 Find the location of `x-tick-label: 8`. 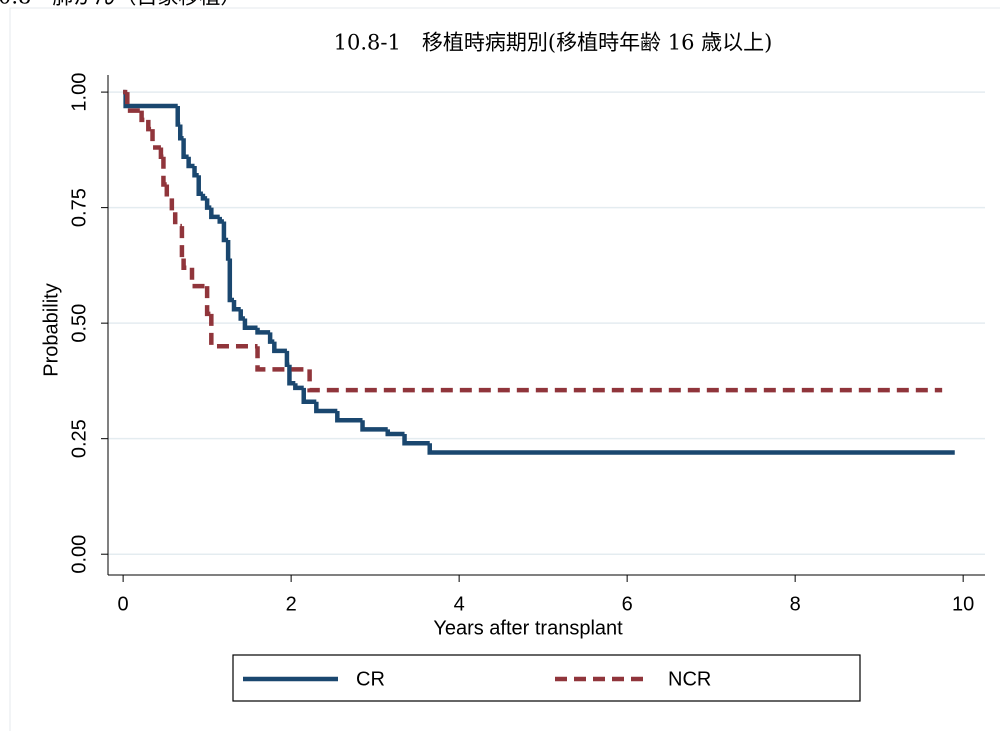

x-tick-label: 8 is located at coordinates (795, 604).